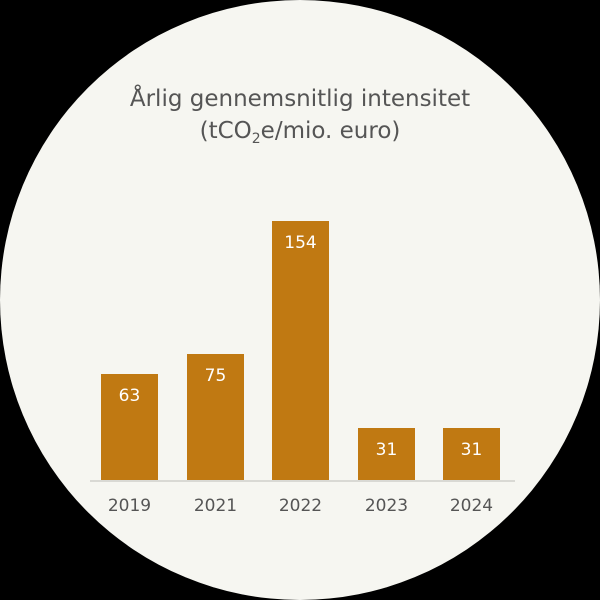 This screenshot has height=600, width=600. I want to click on bar-2023: 31, so click(386, 454).